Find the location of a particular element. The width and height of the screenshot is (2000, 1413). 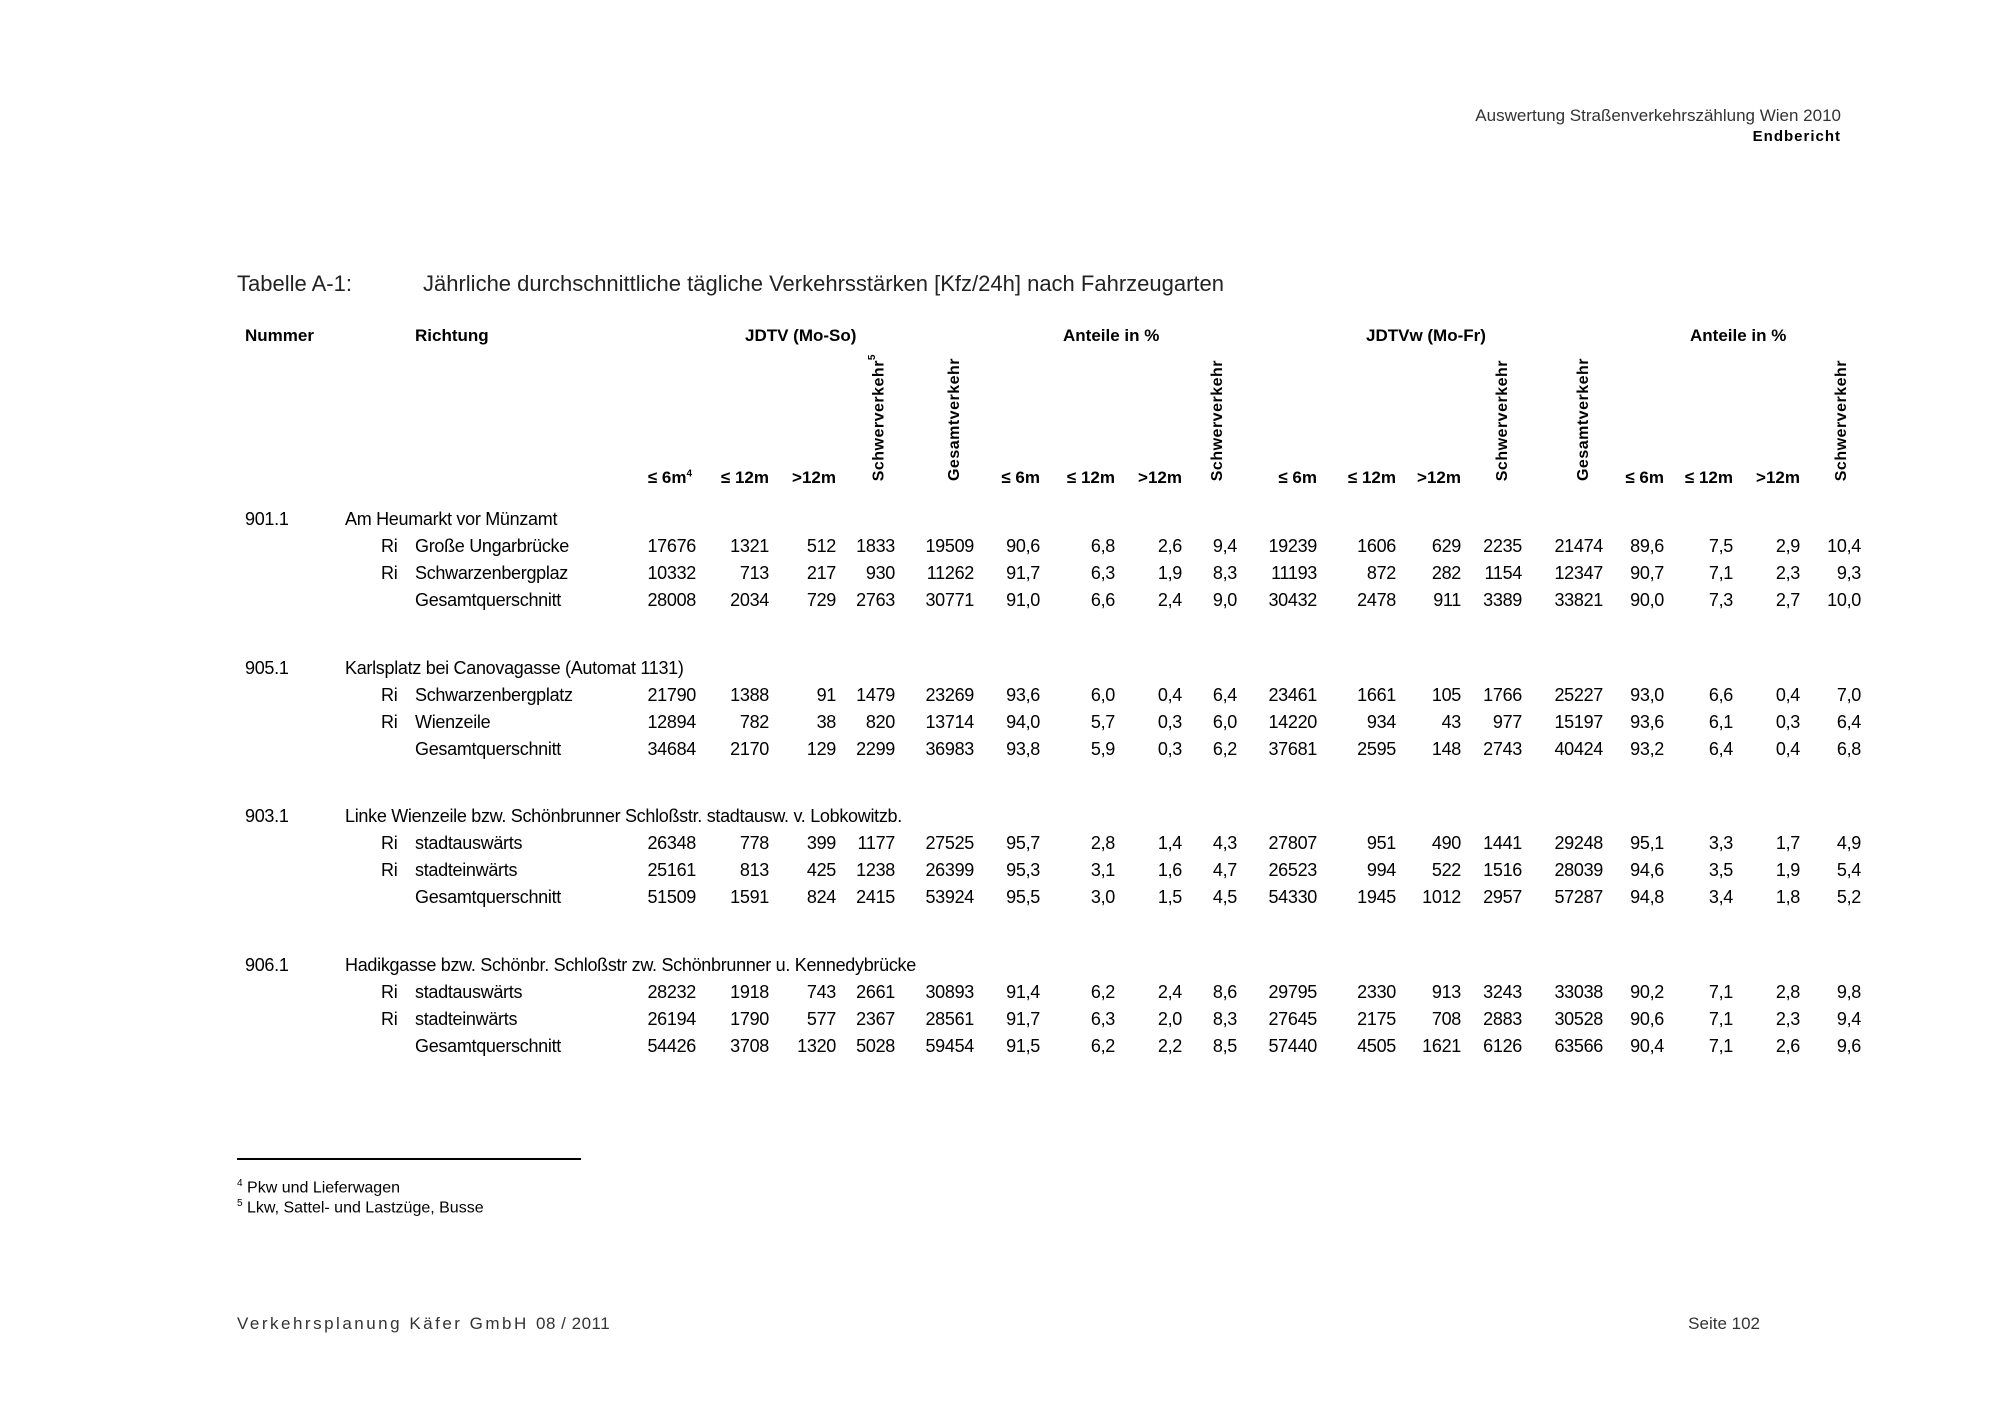

table-cell: 11193 is located at coordinates (1294, 573).